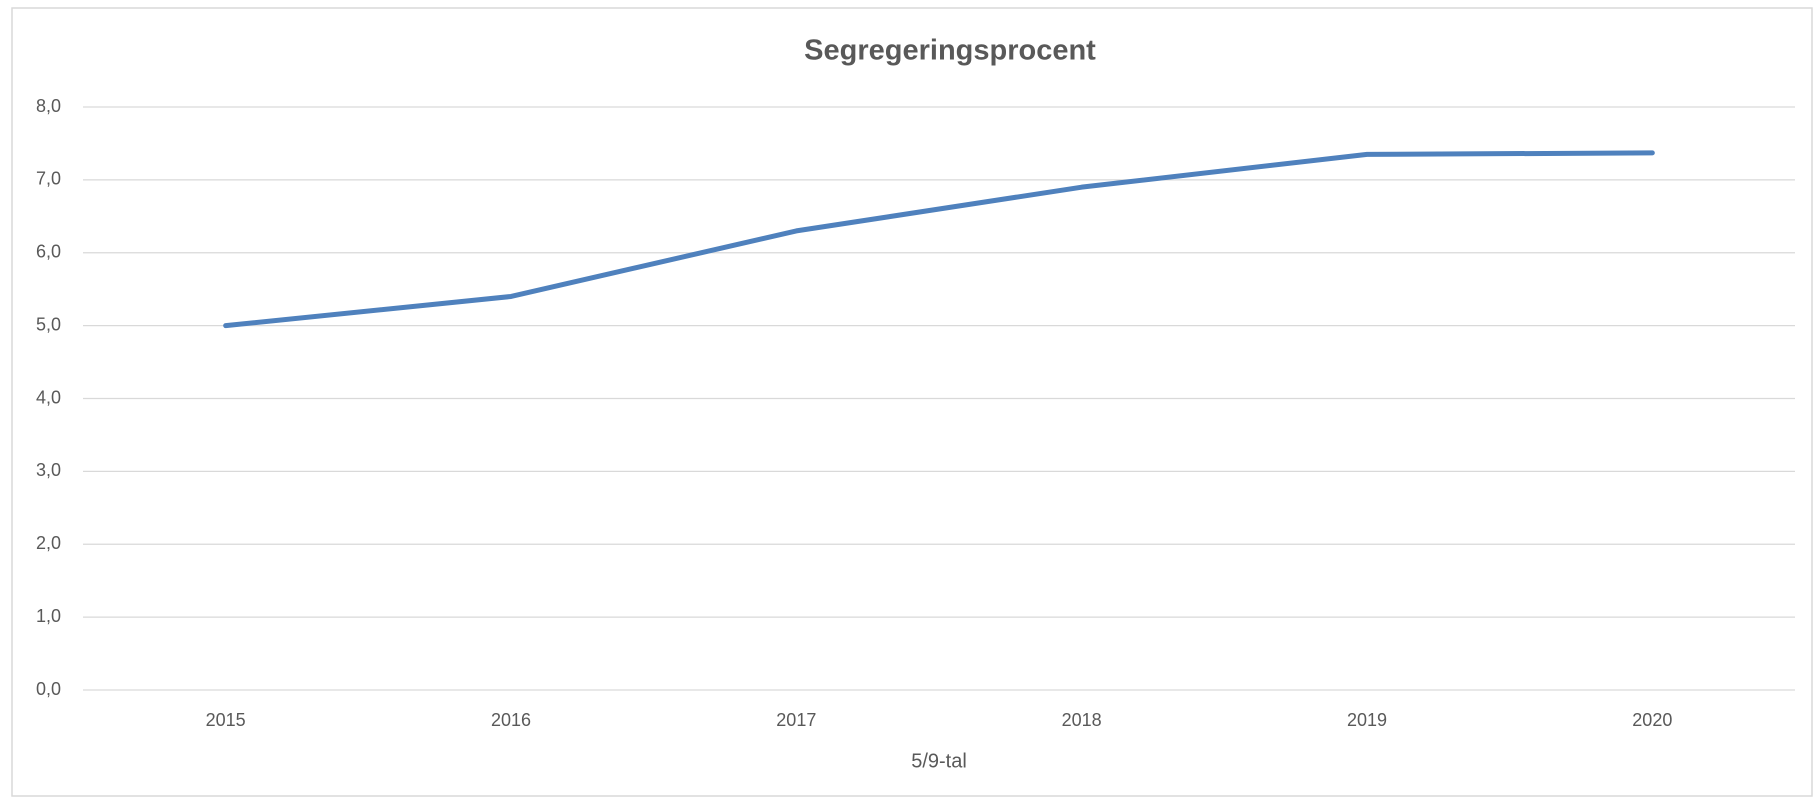 The image size is (1818, 803). What do you see at coordinates (48, 252) in the screenshot?
I see `y-tick-label: 6,0` at bounding box center [48, 252].